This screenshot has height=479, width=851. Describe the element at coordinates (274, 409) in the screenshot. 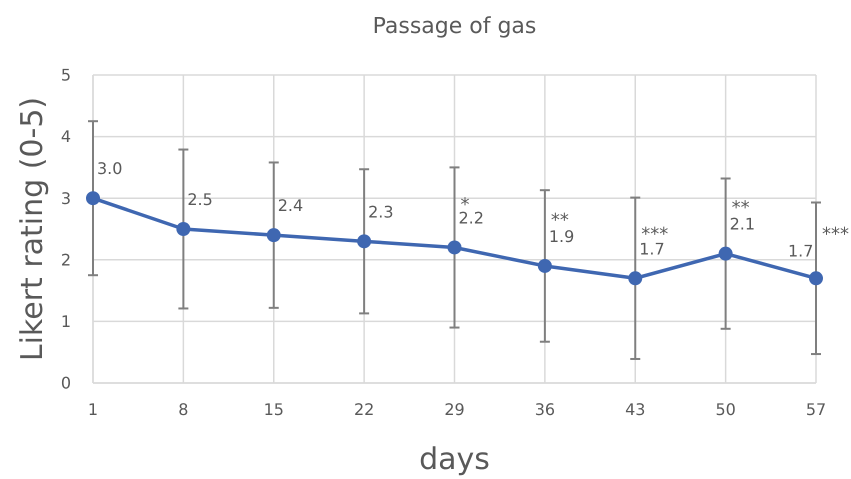

I see `x-tick-label: 15` at that location.